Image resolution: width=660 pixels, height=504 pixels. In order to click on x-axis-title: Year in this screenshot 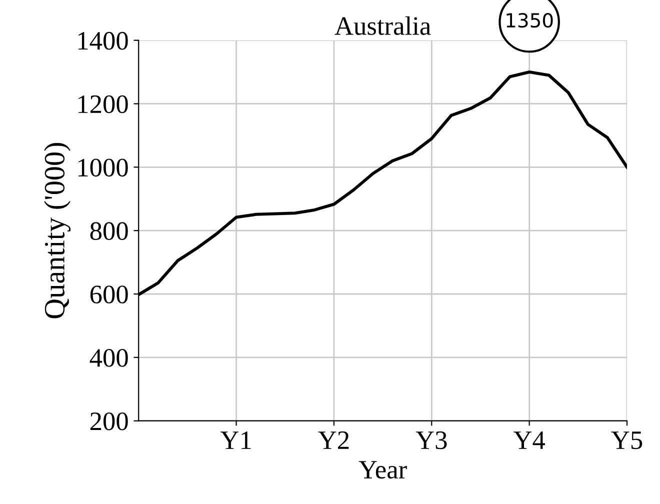, I will do `click(382, 470)`.